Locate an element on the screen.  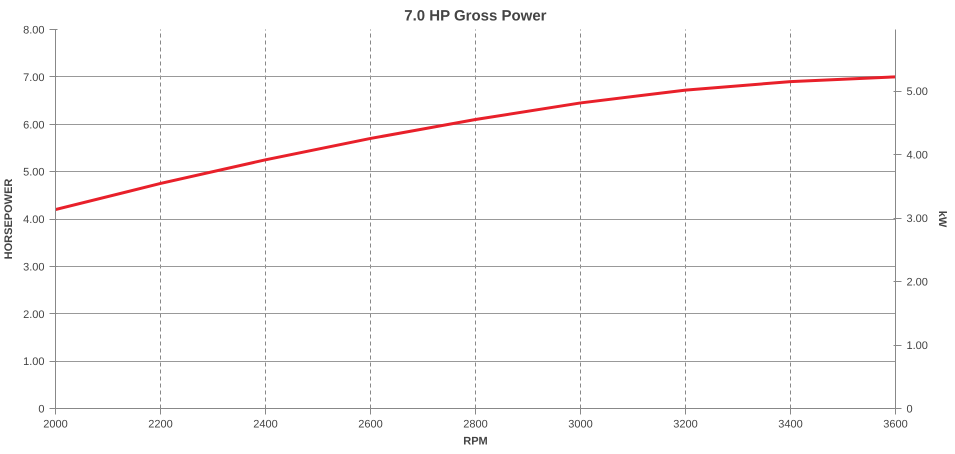
x-tick-label: 3000 is located at coordinates (580, 424).